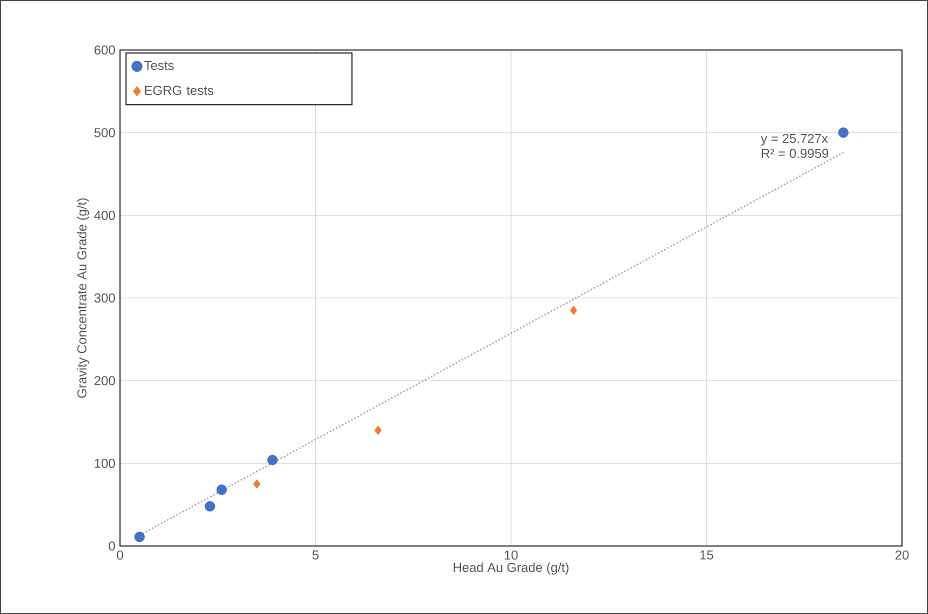 The width and height of the screenshot is (928, 614). What do you see at coordinates (794, 140) in the screenshot?
I see `annotation: y = 25.727x` at bounding box center [794, 140].